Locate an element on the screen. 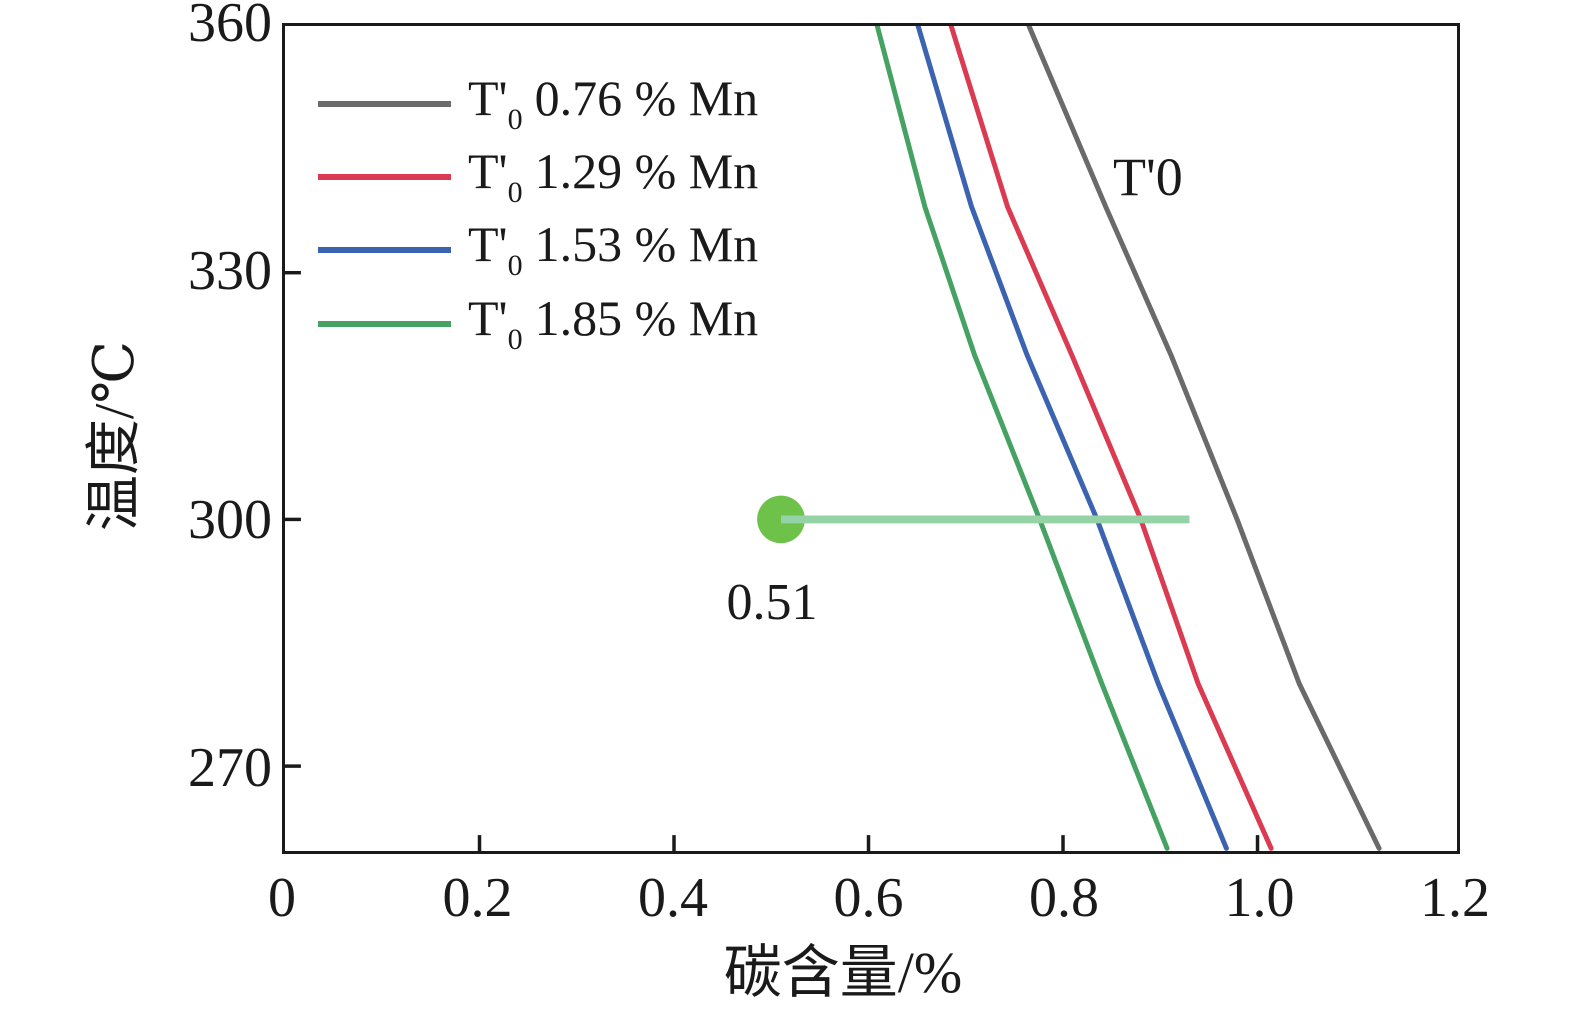  legend-series-text: 1.29 % Mn is located at coordinates (646, 171).